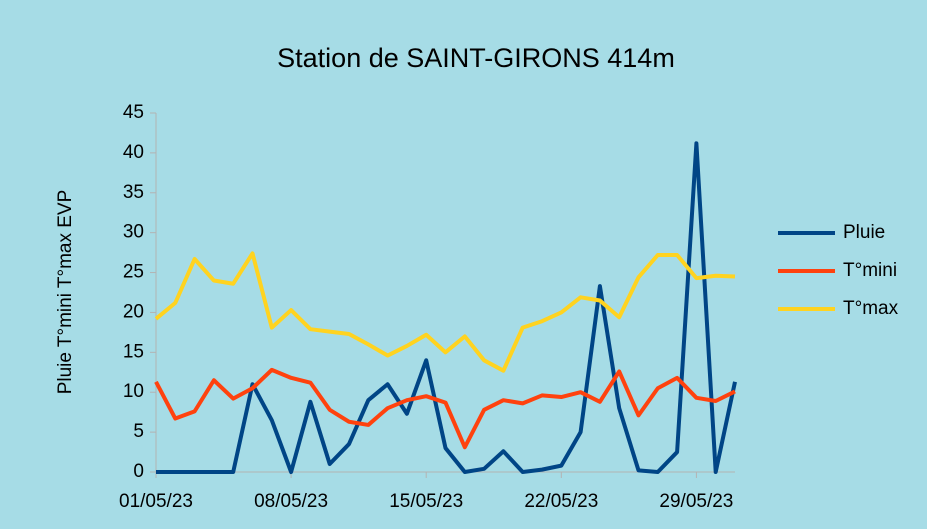 The height and width of the screenshot is (529, 927). Describe the element at coordinates (133, 272) in the screenshot. I see `y-tick-label: 25` at that location.